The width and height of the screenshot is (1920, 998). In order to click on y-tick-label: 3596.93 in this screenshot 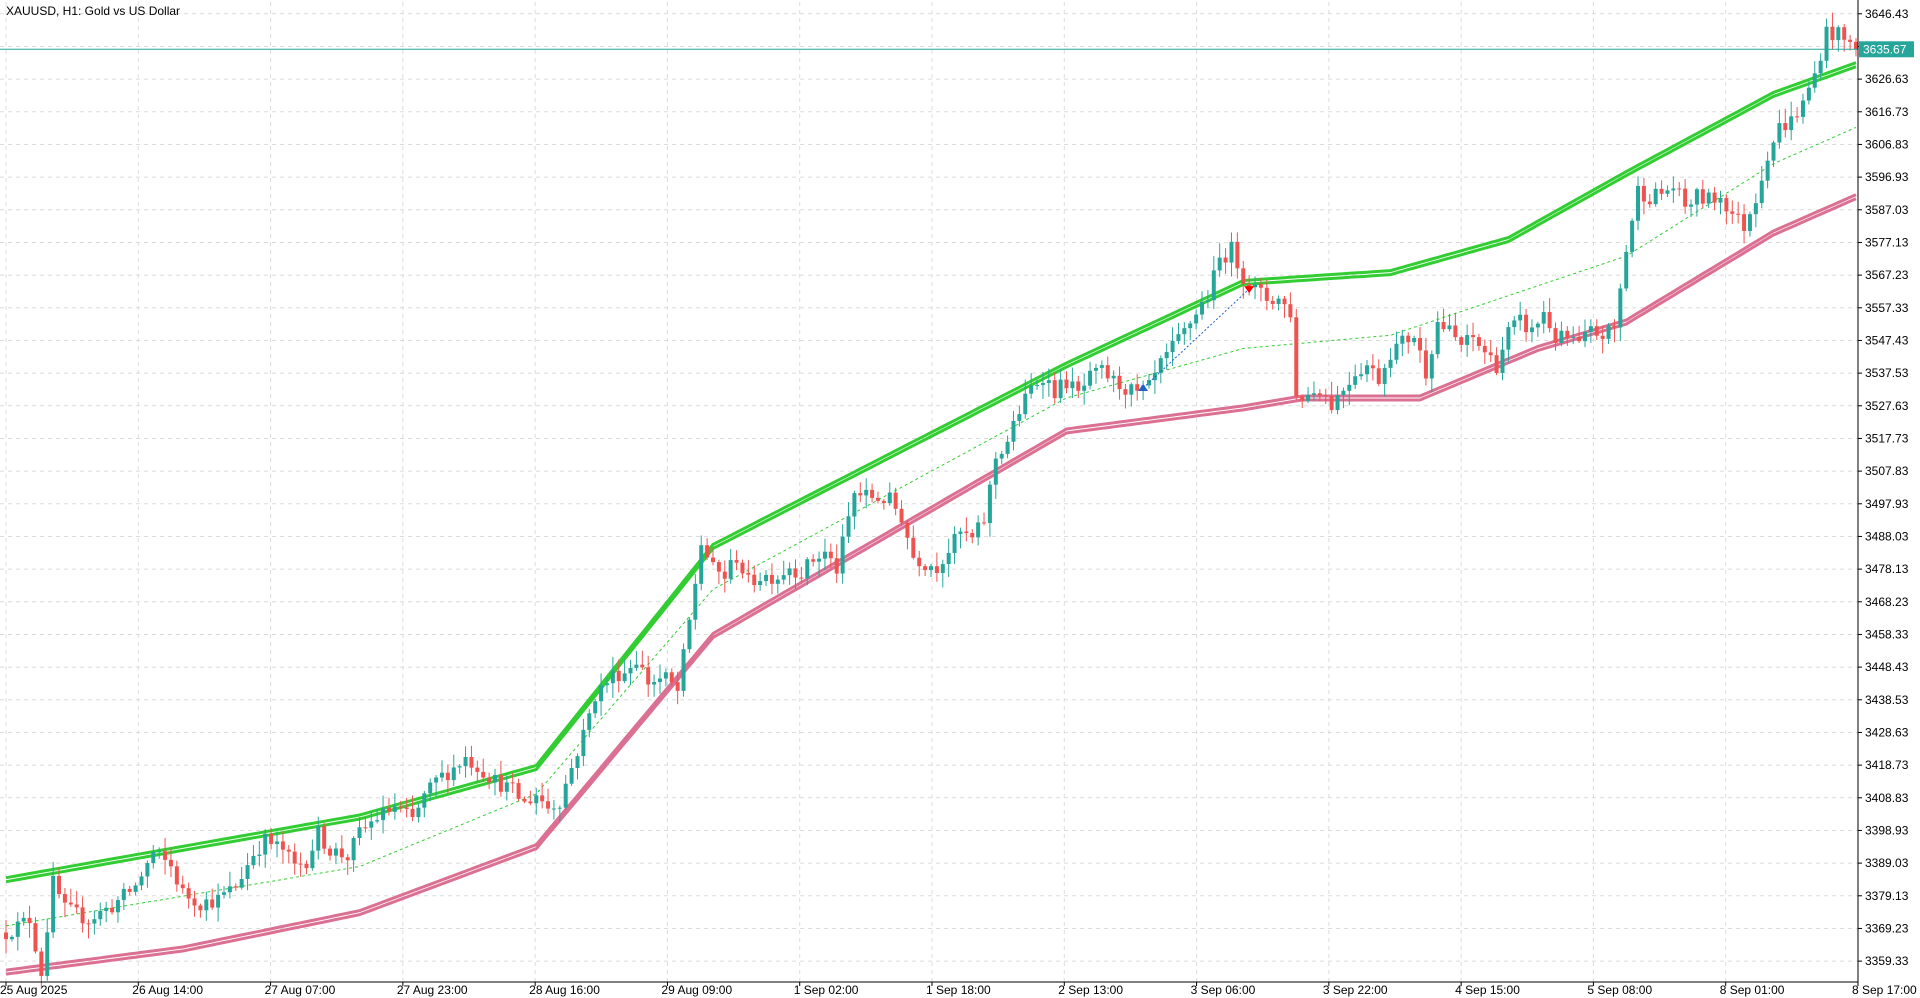, I will do `click(1887, 177)`.